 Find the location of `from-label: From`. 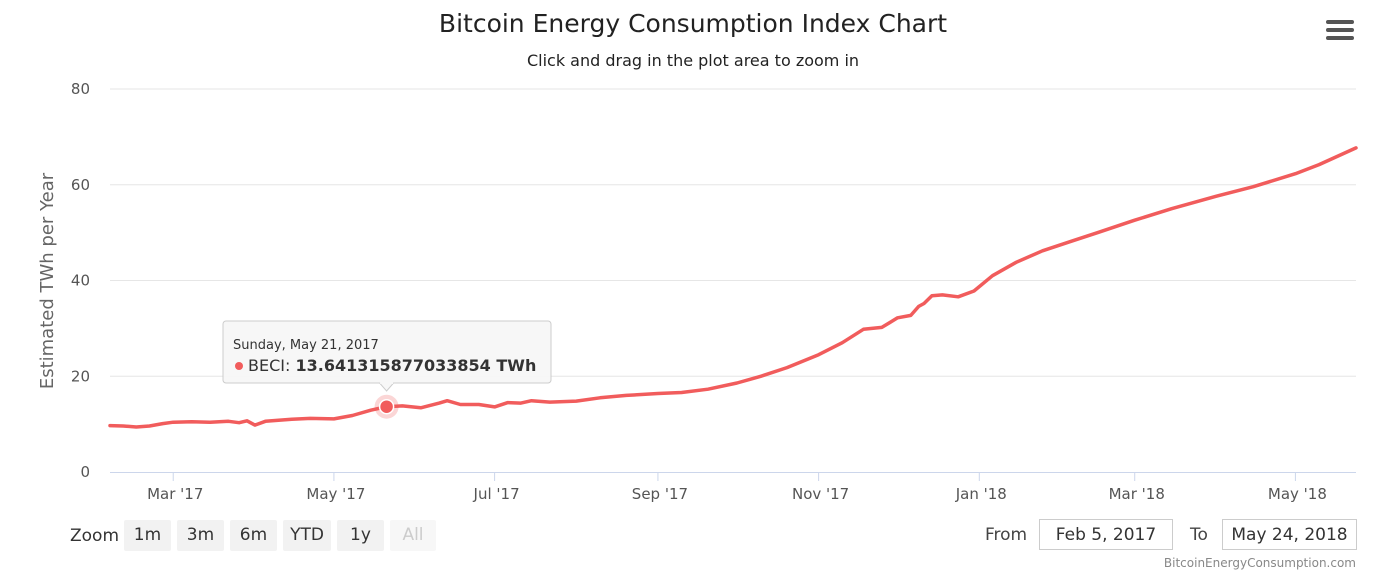

from-label: From is located at coordinates (1006, 535).